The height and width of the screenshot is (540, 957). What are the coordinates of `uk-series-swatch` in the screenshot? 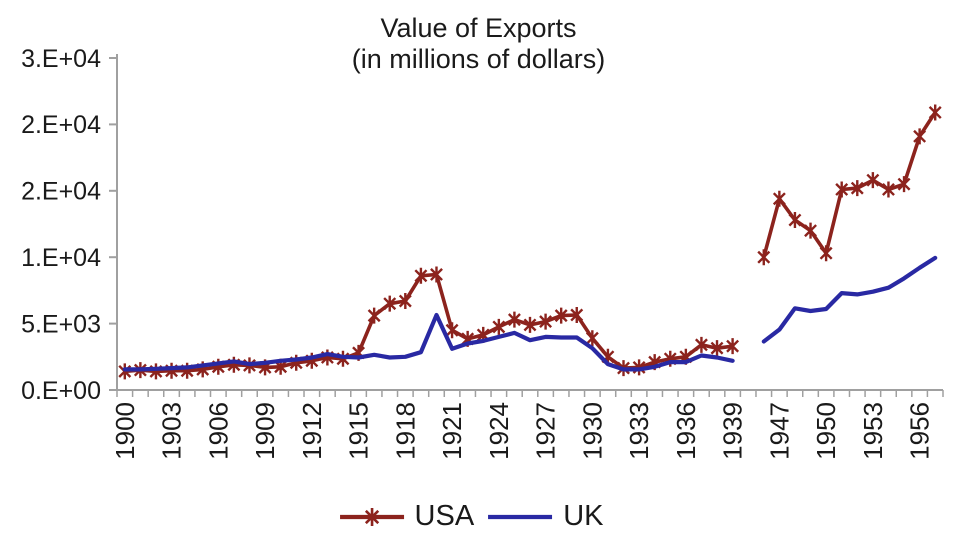 It's located at (520, 516).